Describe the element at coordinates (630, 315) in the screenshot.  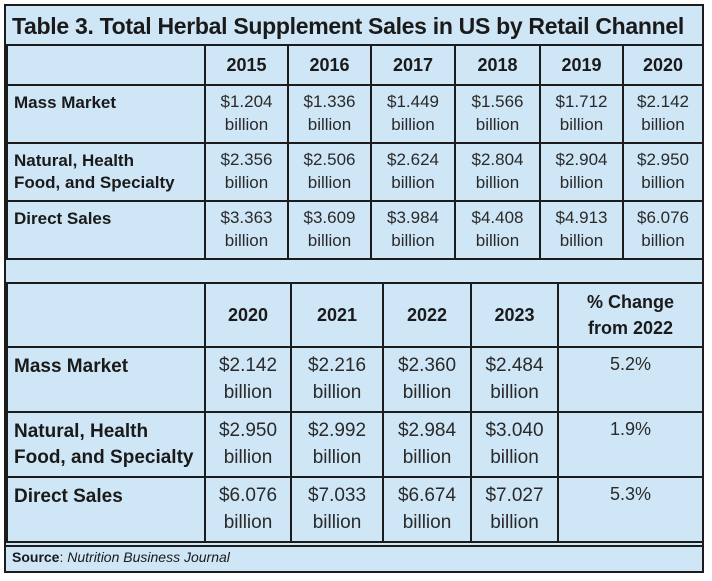
I see `percent-change-header: % Change from 2022` at that location.